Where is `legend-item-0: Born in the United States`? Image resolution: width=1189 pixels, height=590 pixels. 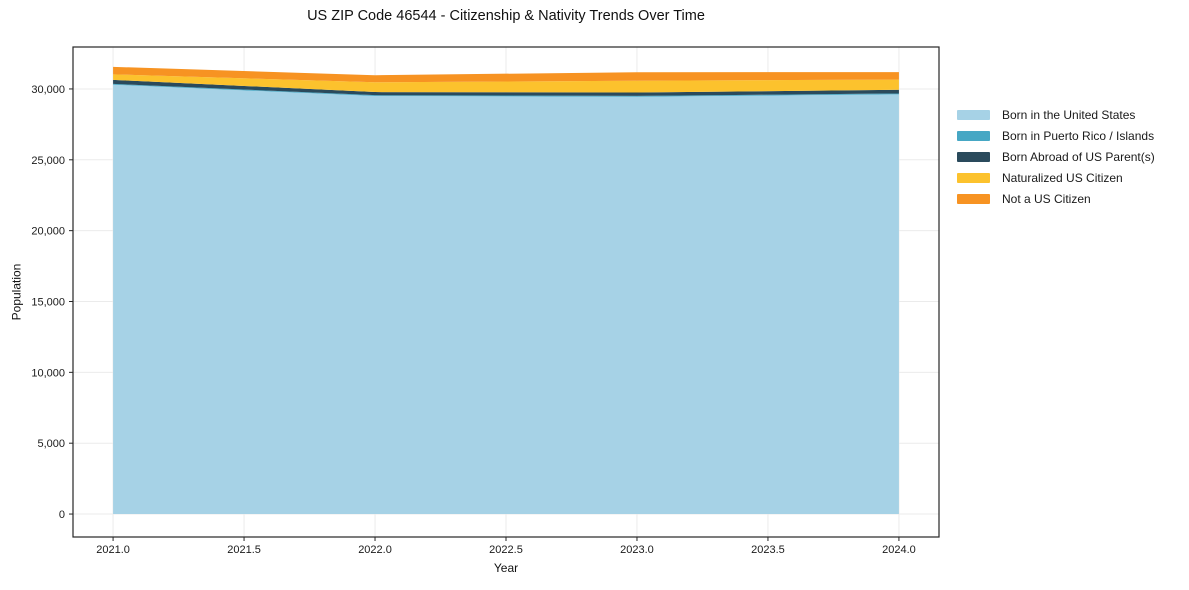 legend-item-0: Born in the United States is located at coordinates (1072, 114).